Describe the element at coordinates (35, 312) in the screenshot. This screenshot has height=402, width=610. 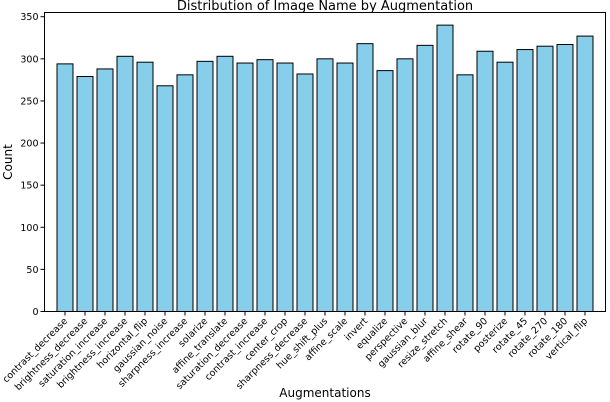
I see `y-tick-label: 0` at that location.